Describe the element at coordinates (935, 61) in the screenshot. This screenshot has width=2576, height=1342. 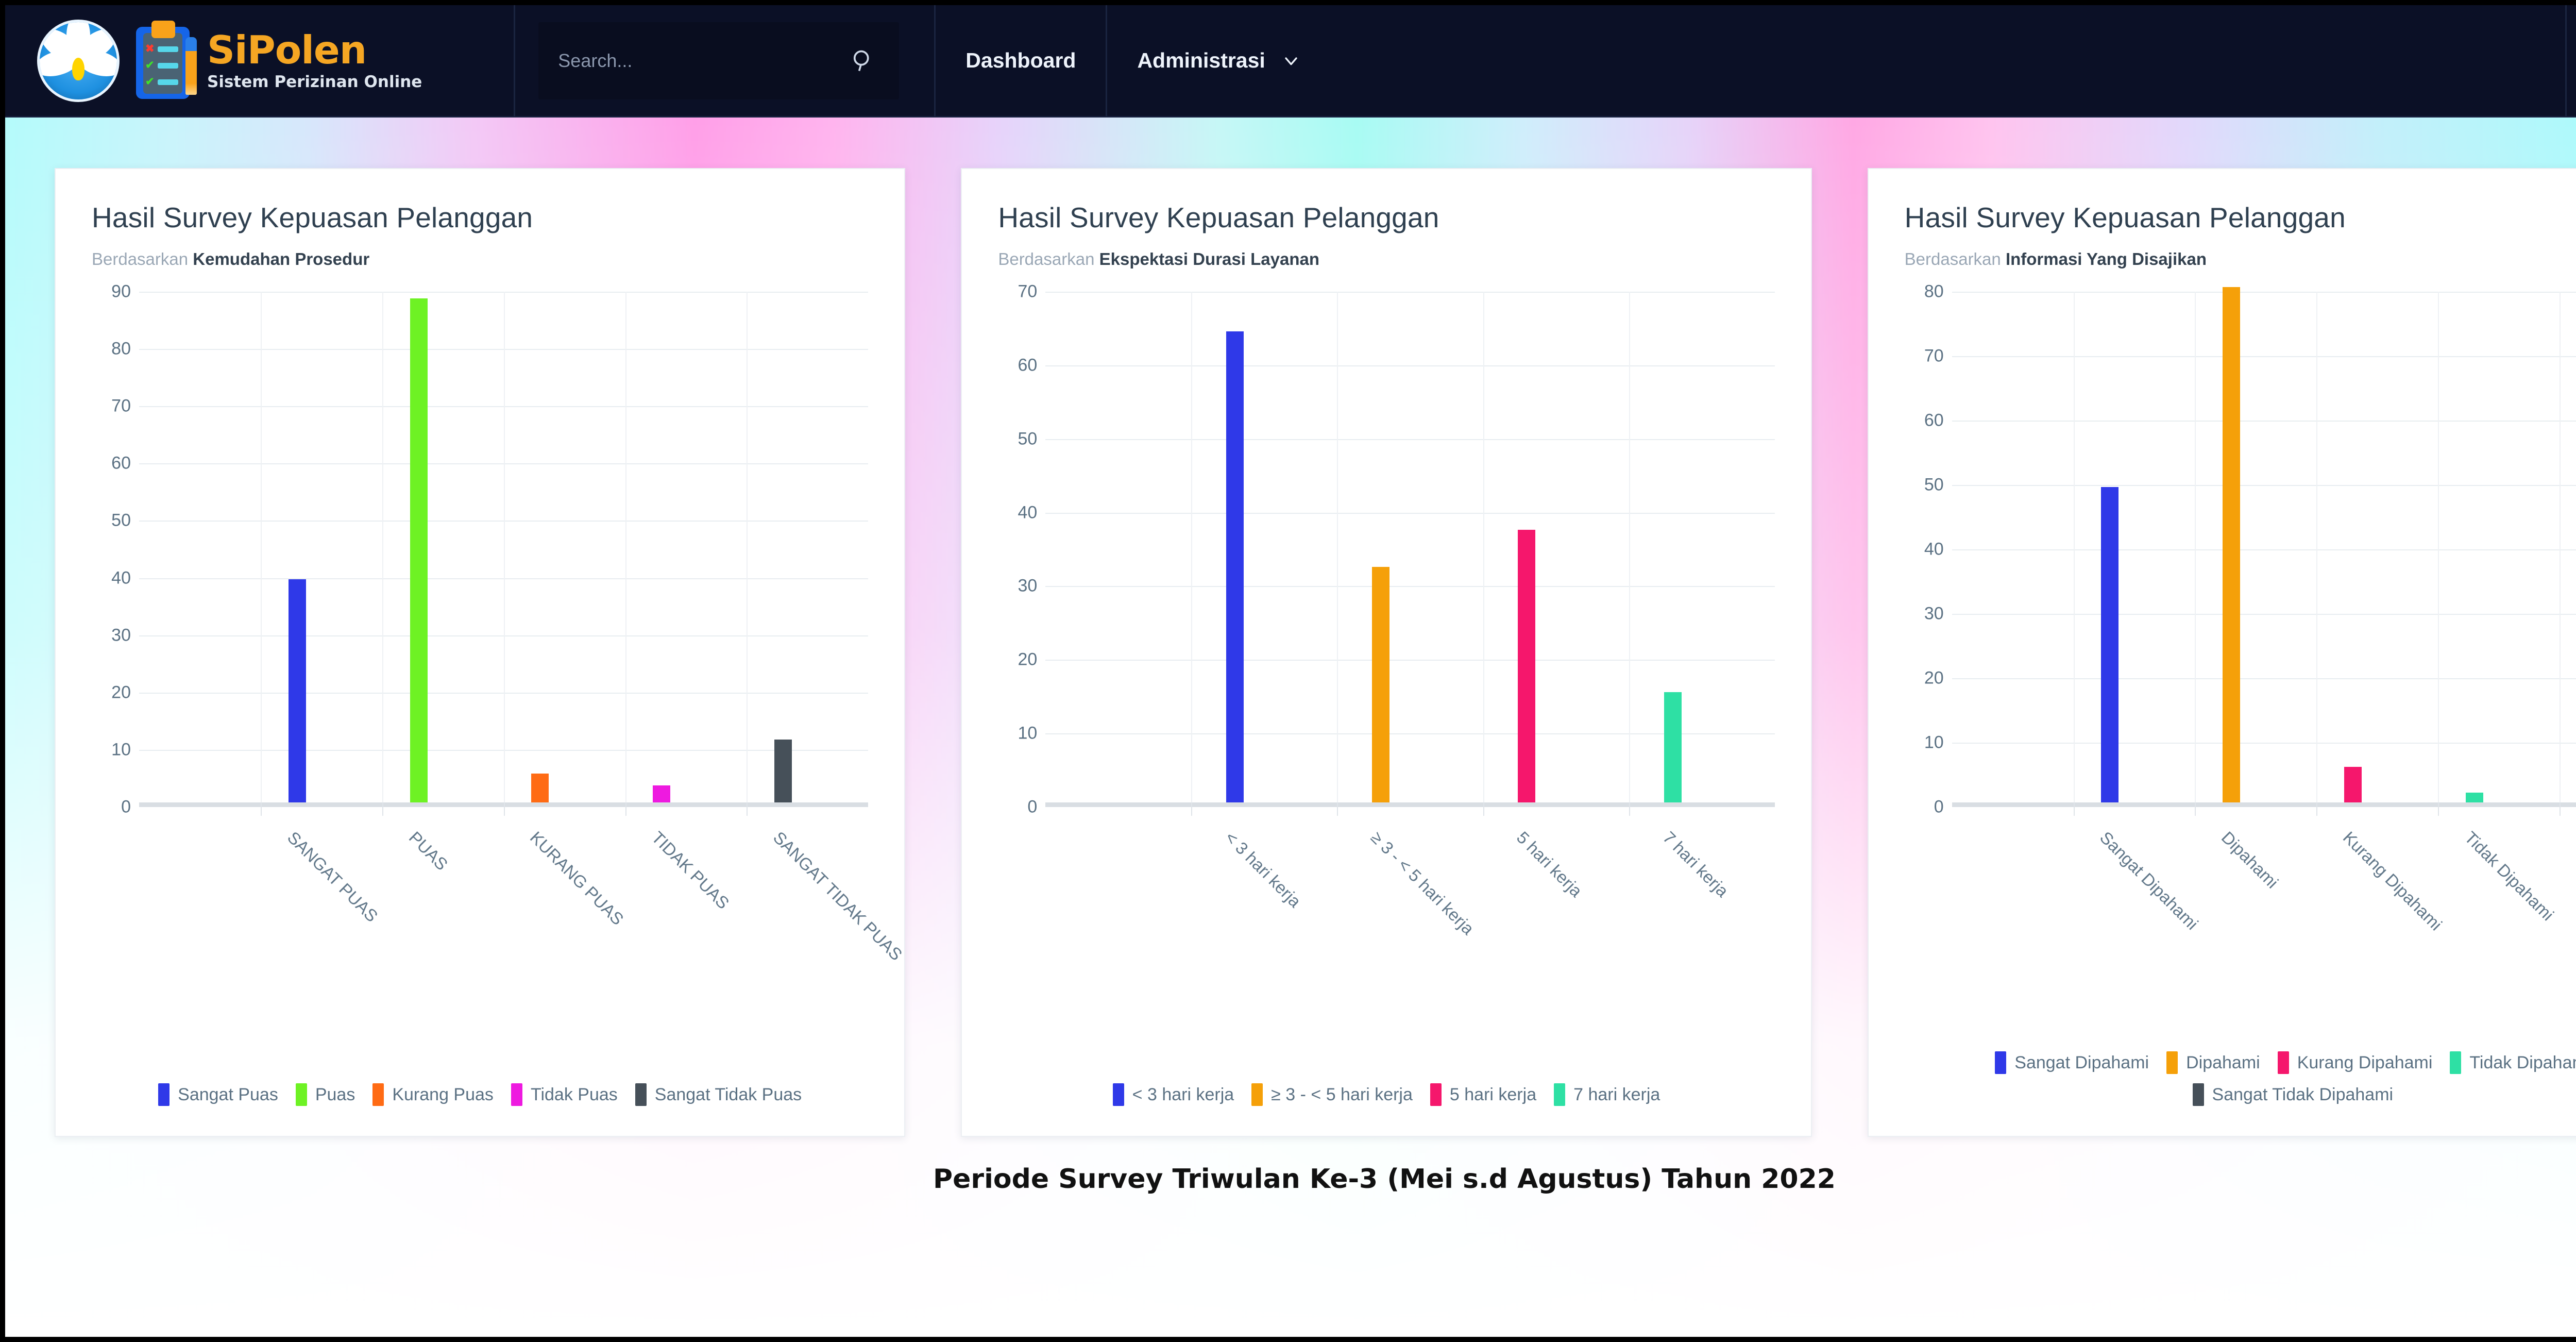
I see `nav-divider` at that location.